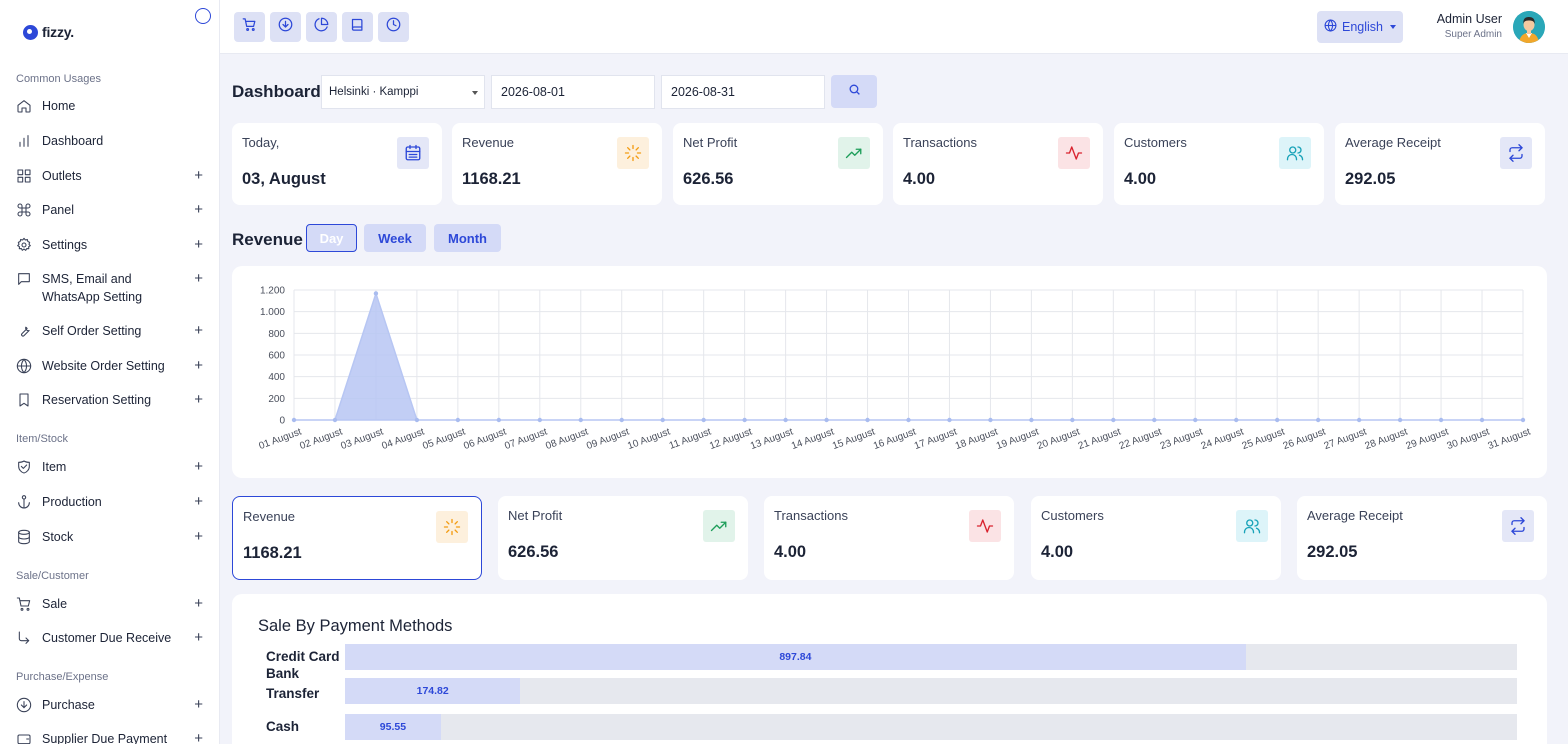 The width and height of the screenshot is (1568, 744). Describe the element at coordinates (1156, 538) in the screenshot. I see `stat-card-customers: Customers 4.00` at that location.